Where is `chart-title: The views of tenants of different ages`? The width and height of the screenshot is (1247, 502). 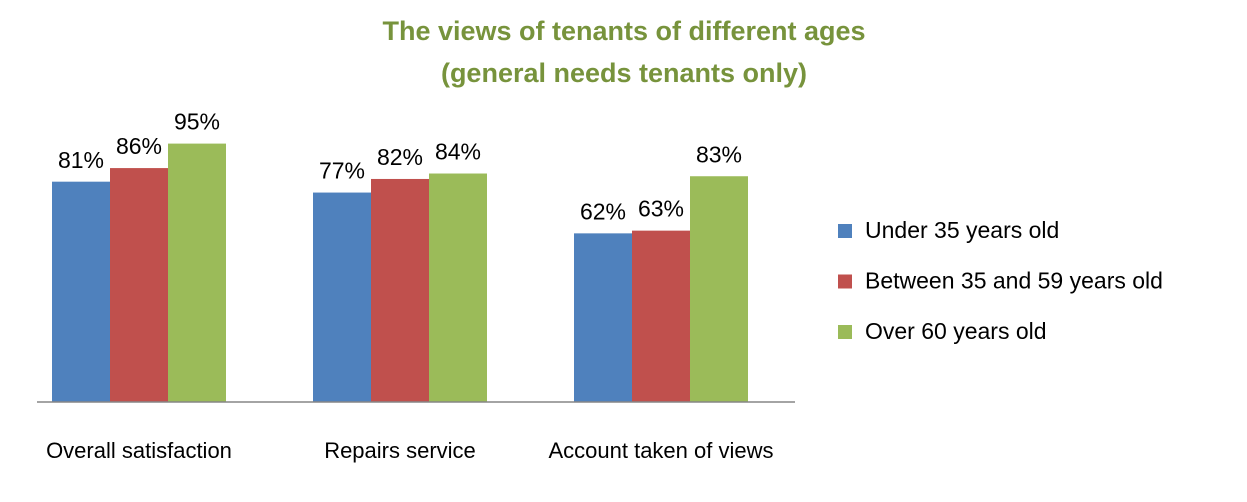
chart-title: The views of tenants of different ages is located at coordinates (623, 31).